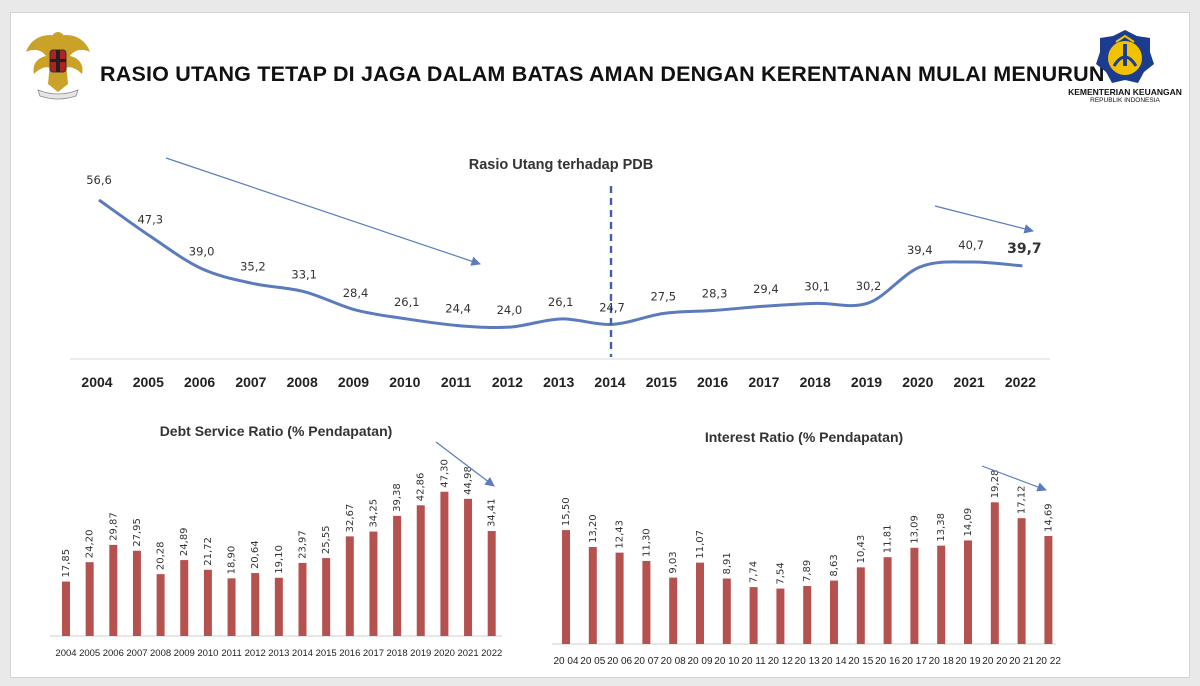 This screenshot has height=686, width=1200. I want to click on line-data-label: 29,4, so click(766, 289).